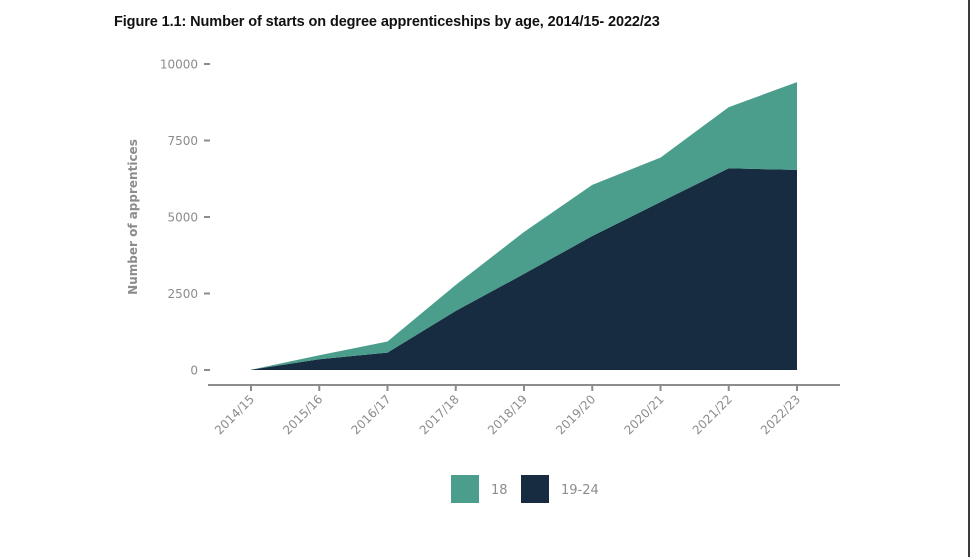  I want to click on legend: 18 19-24, so click(525, 489).